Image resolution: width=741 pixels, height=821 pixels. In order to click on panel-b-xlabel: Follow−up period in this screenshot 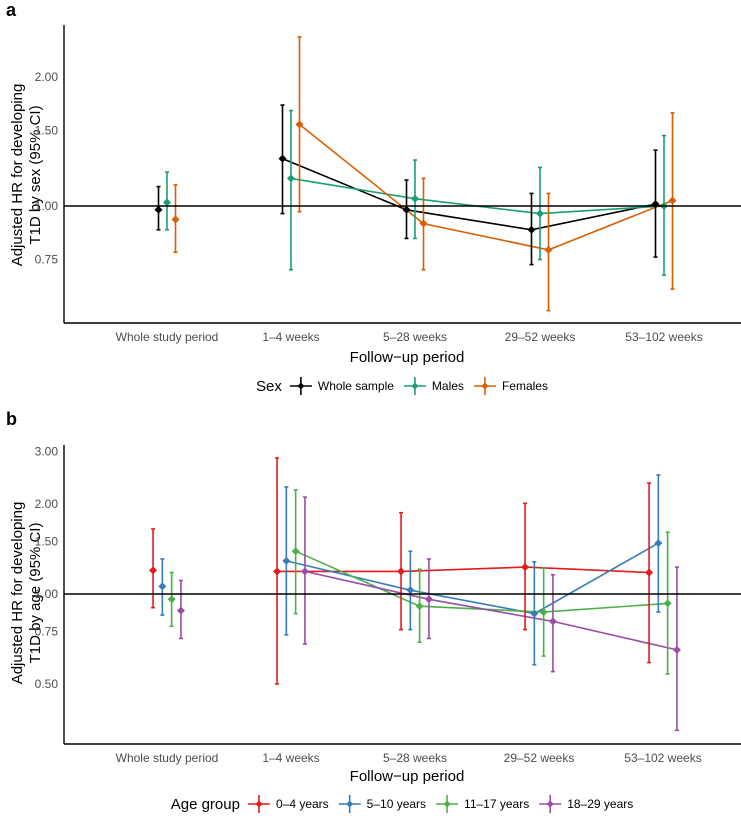, I will do `click(407, 776)`.